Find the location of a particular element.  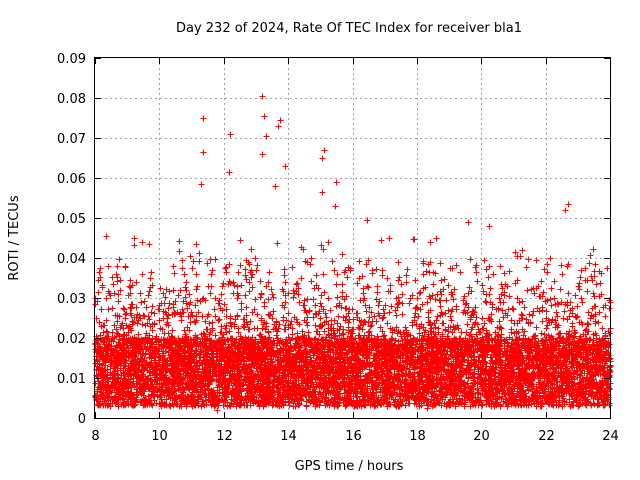

y-tick-label: 0.05 is located at coordinates (71, 219).